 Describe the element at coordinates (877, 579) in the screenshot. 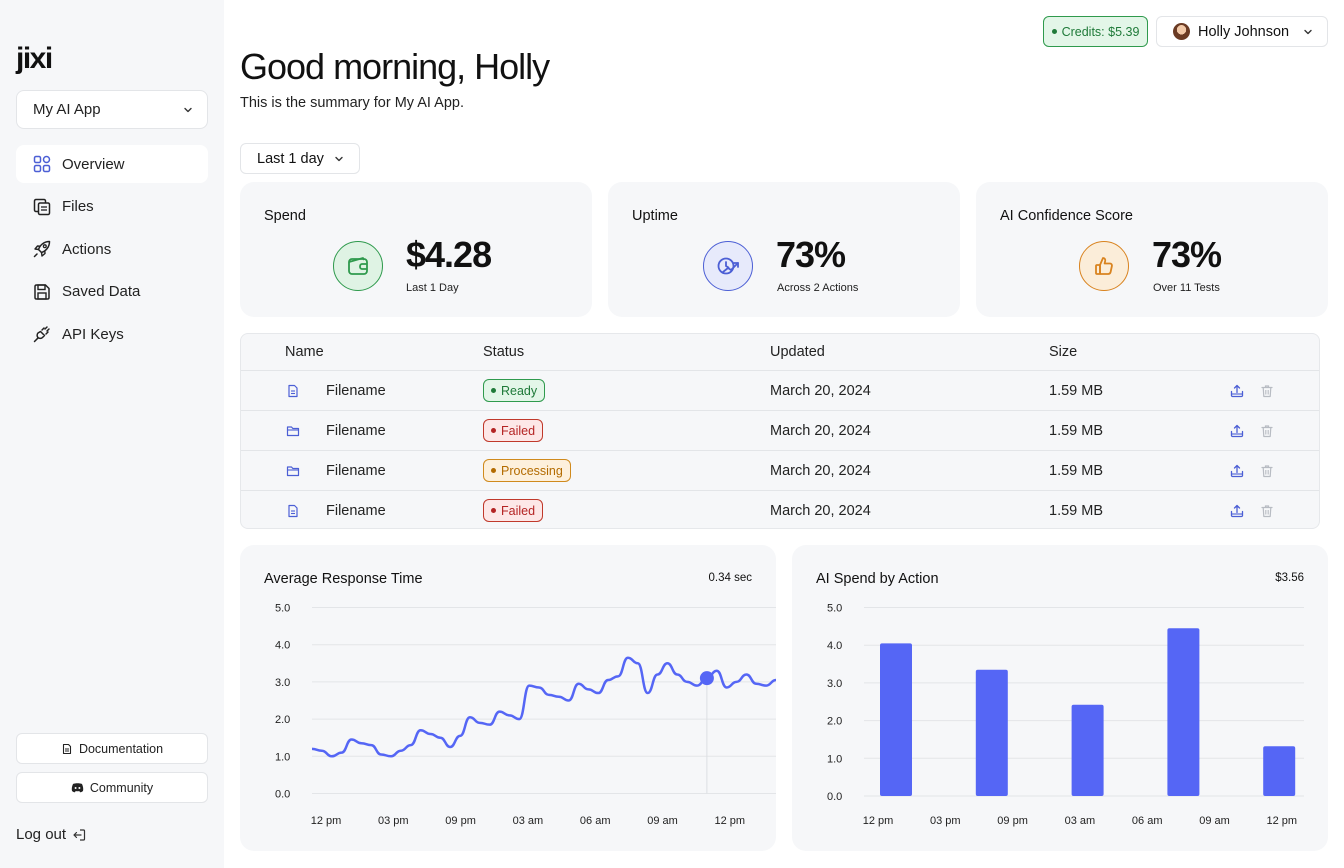

I see `chart-title: AI Spend by Action` at that location.